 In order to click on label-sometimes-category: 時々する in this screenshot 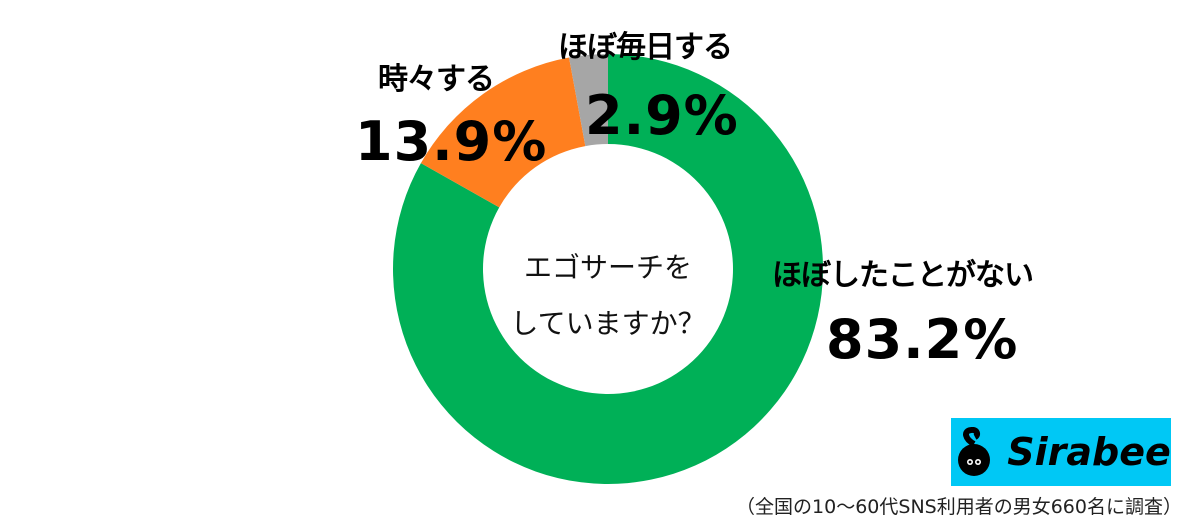, I will do `click(436, 79)`.